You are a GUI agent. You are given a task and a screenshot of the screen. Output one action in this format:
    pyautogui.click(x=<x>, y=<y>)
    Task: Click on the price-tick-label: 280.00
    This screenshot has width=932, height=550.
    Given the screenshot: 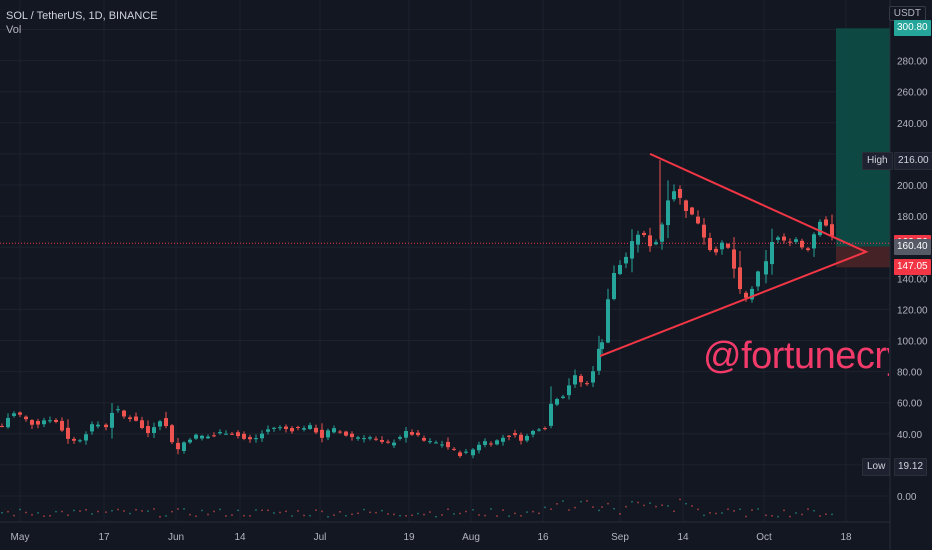 What is the action you would take?
    pyautogui.click(x=912, y=62)
    